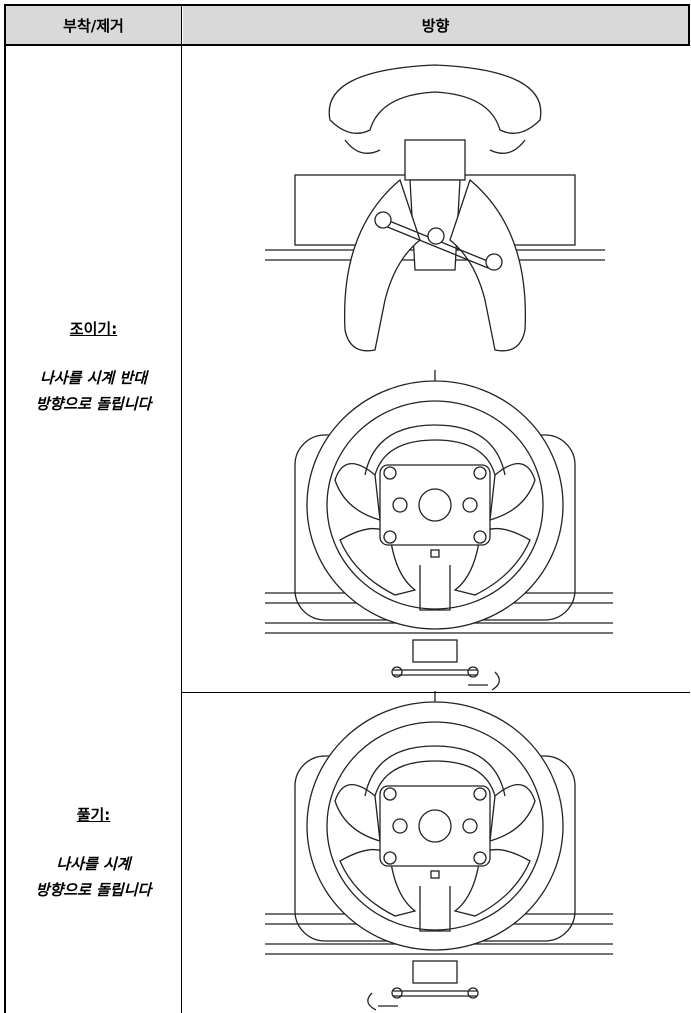 The width and height of the screenshot is (691, 1013). I want to click on header-text: 부착/제거, so click(93, 25).